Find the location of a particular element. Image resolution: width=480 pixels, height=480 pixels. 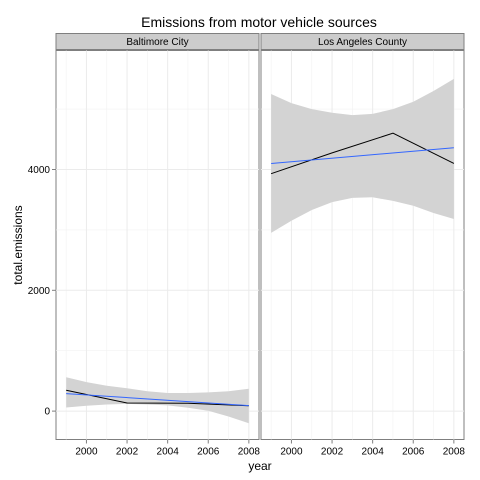

facet-strip-label: Baltimore City is located at coordinates (157, 42).